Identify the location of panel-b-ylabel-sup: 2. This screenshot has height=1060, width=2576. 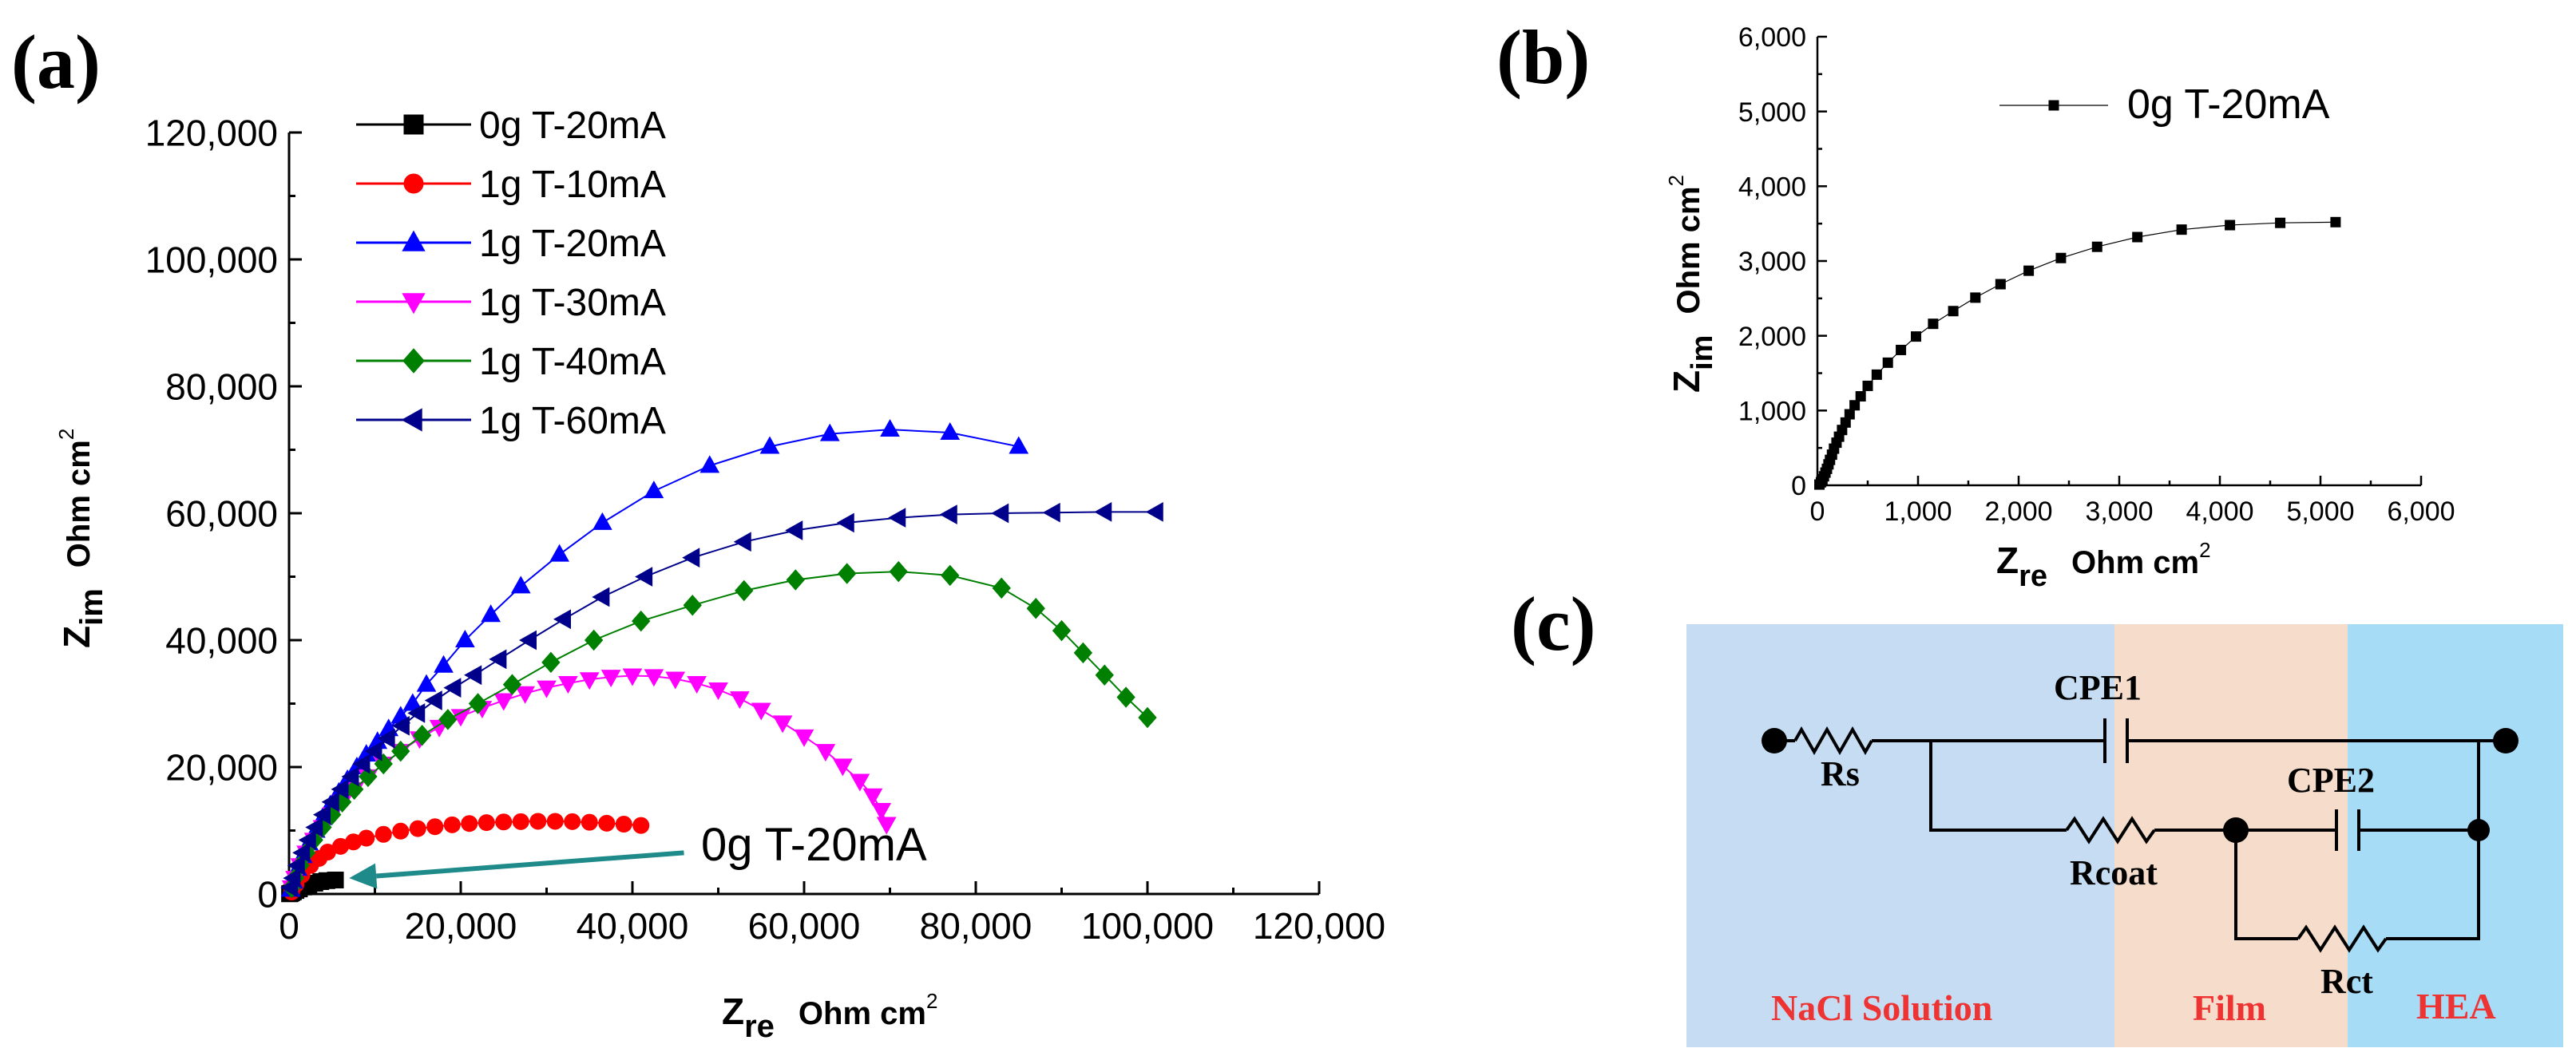
(1676, 180).